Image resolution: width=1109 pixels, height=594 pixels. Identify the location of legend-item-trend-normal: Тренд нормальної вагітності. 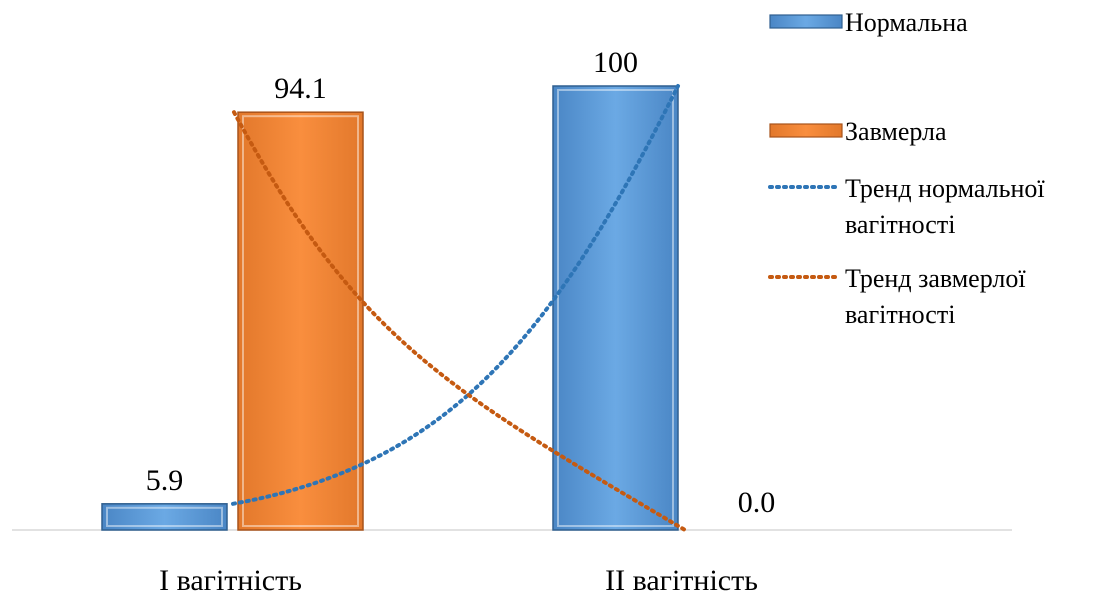
(906, 206).